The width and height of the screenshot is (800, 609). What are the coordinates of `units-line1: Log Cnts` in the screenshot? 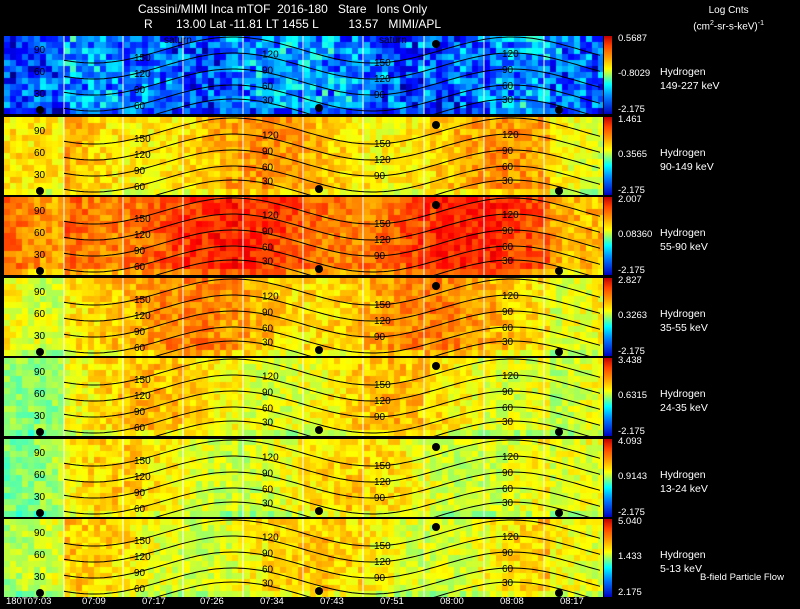 It's located at (728, 10).